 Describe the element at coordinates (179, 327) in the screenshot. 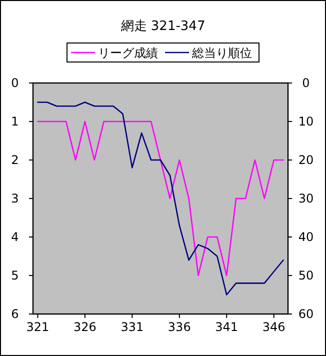

I see `x-tick-label: 336` at that location.